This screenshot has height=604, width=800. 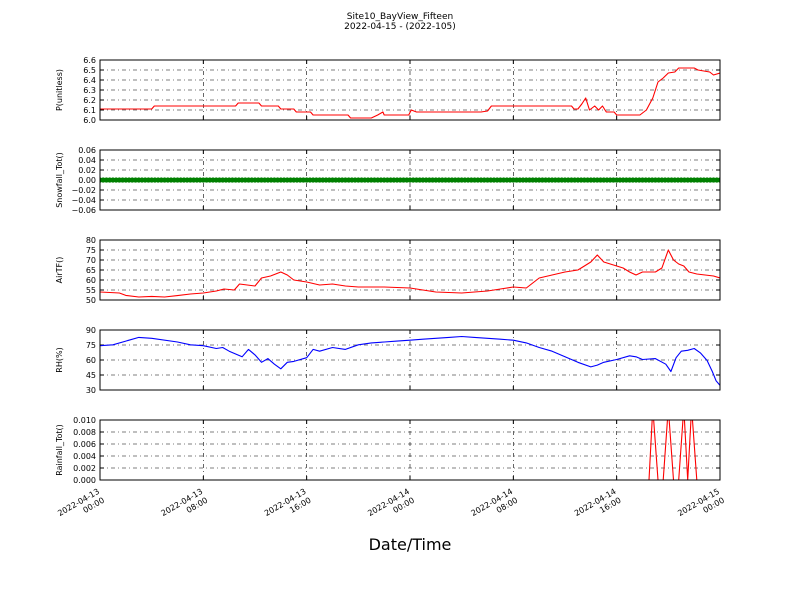 What do you see at coordinates (84, 480) in the screenshot?
I see `y-tick-label: 0.000` at bounding box center [84, 480].